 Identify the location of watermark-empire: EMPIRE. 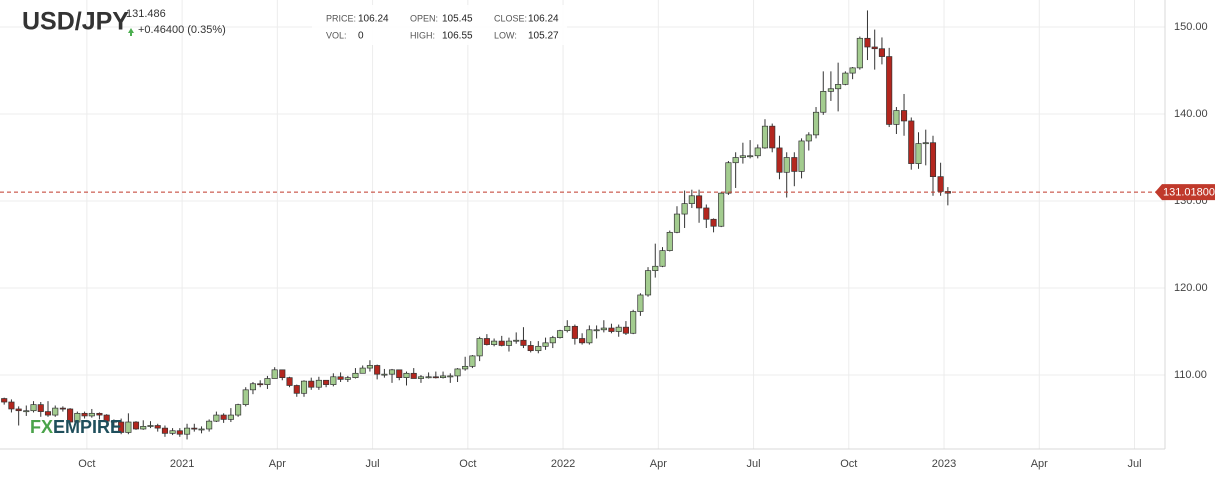
(87, 427).